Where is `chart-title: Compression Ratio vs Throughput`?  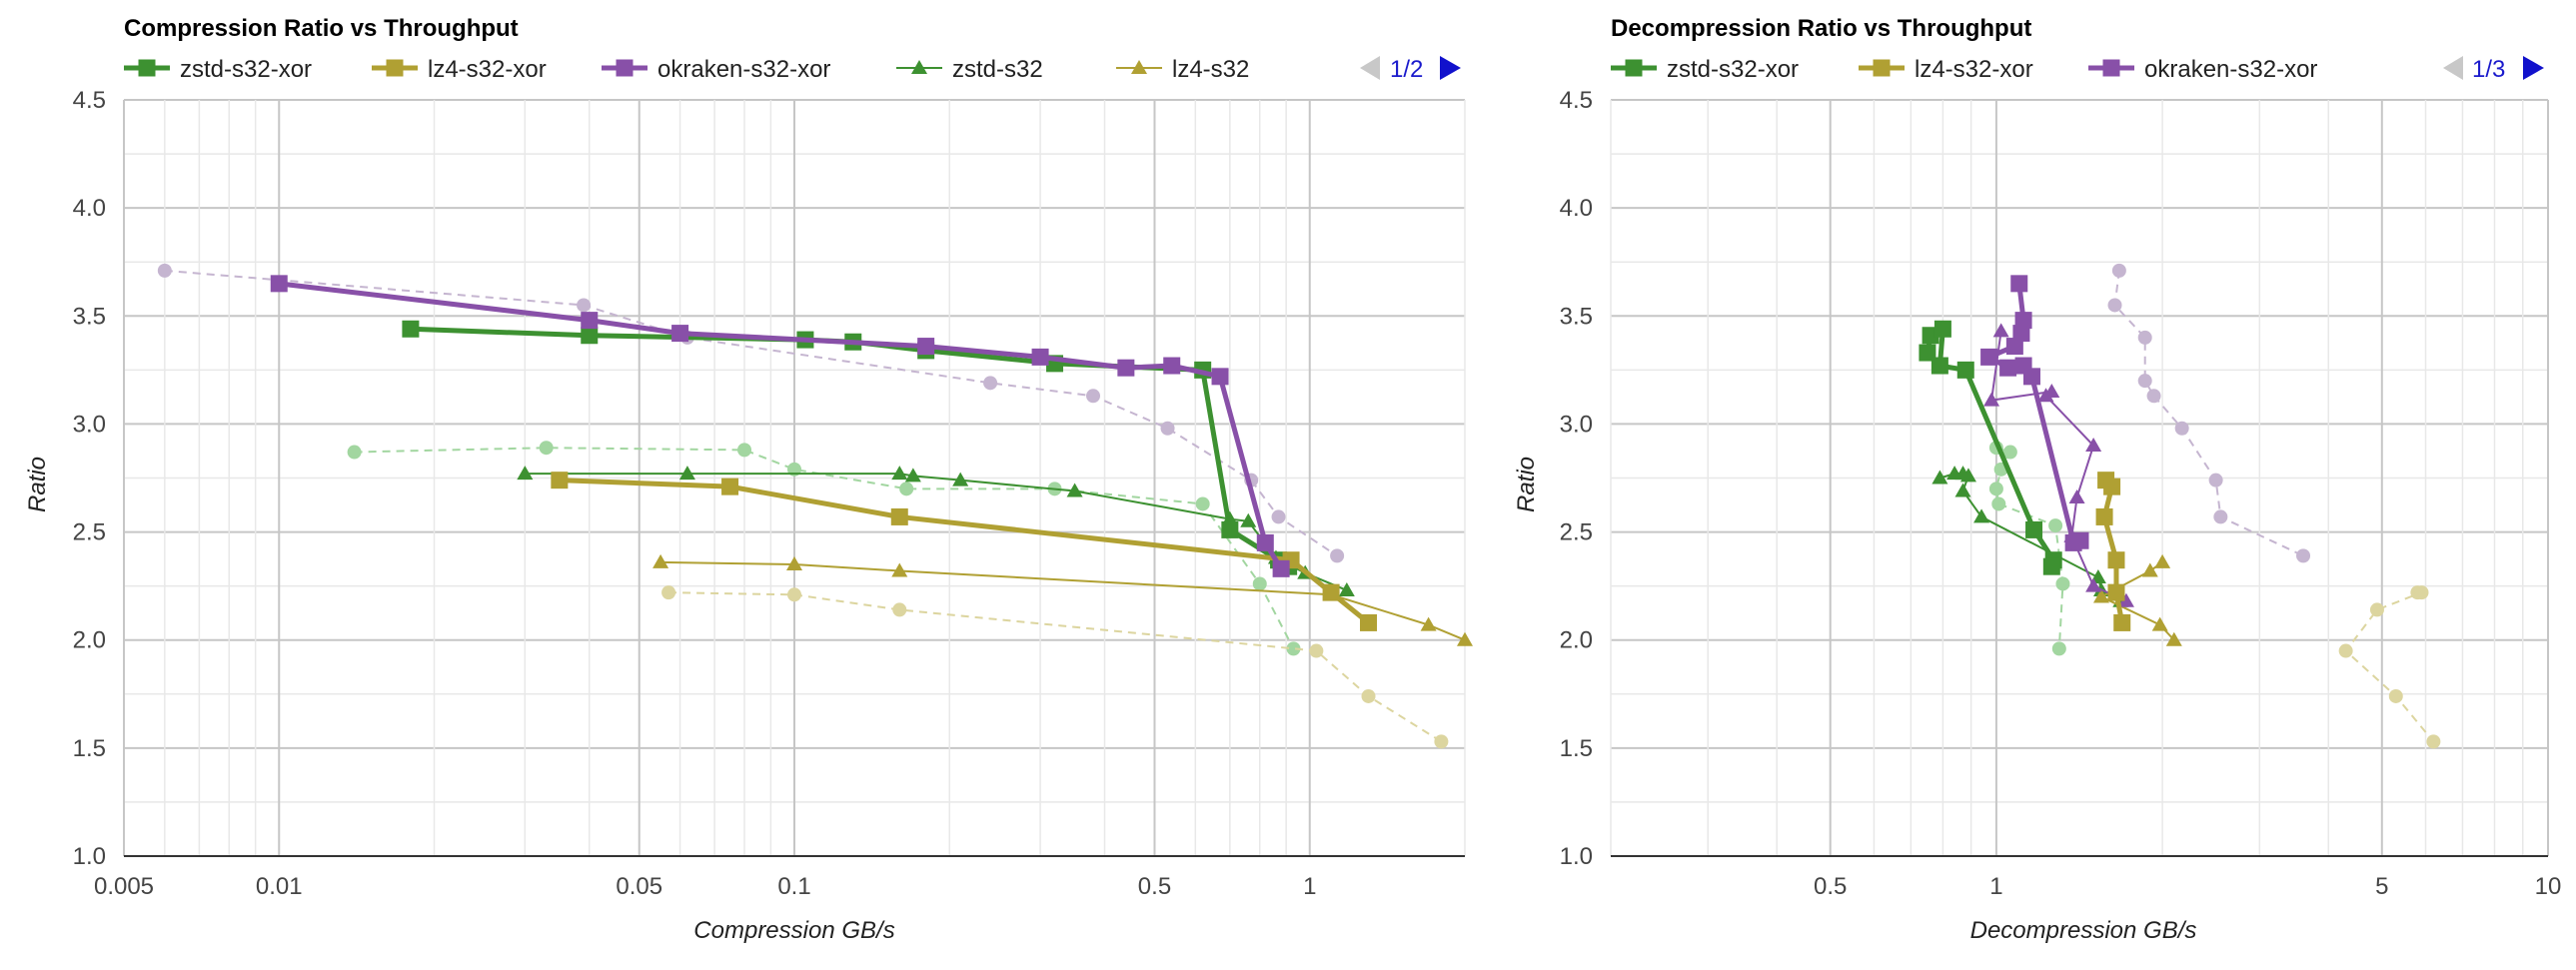 chart-title: Compression Ratio vs Throughput is located at coordinates (321, 28).